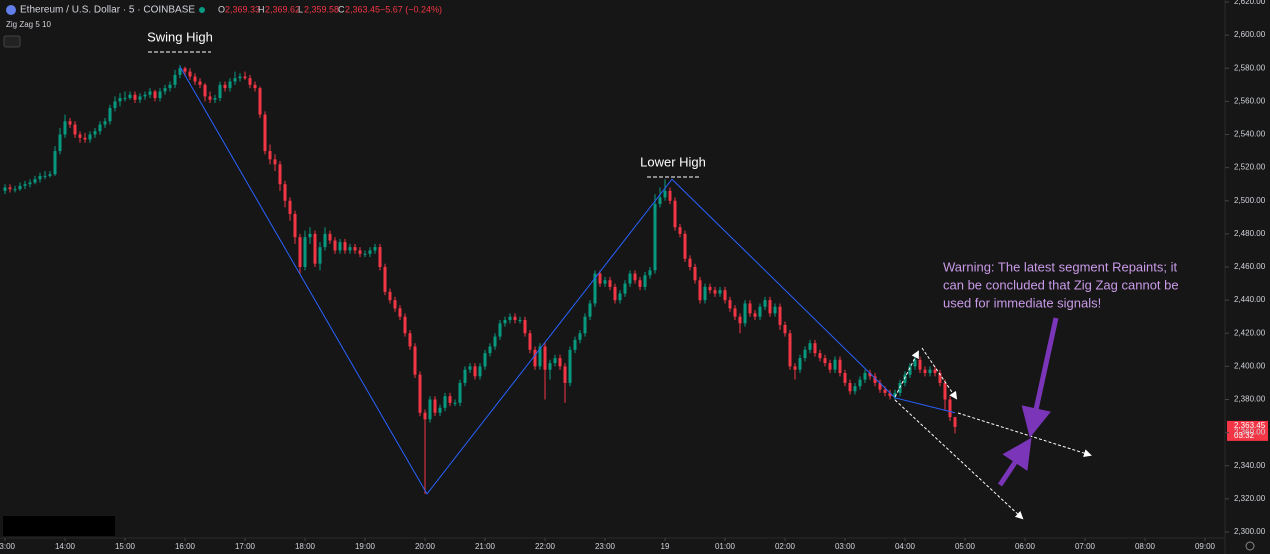  Describe the element at coordinates (1250, 299) in the screenshot. I see `y-tick-label: 2,440.00` at that location.